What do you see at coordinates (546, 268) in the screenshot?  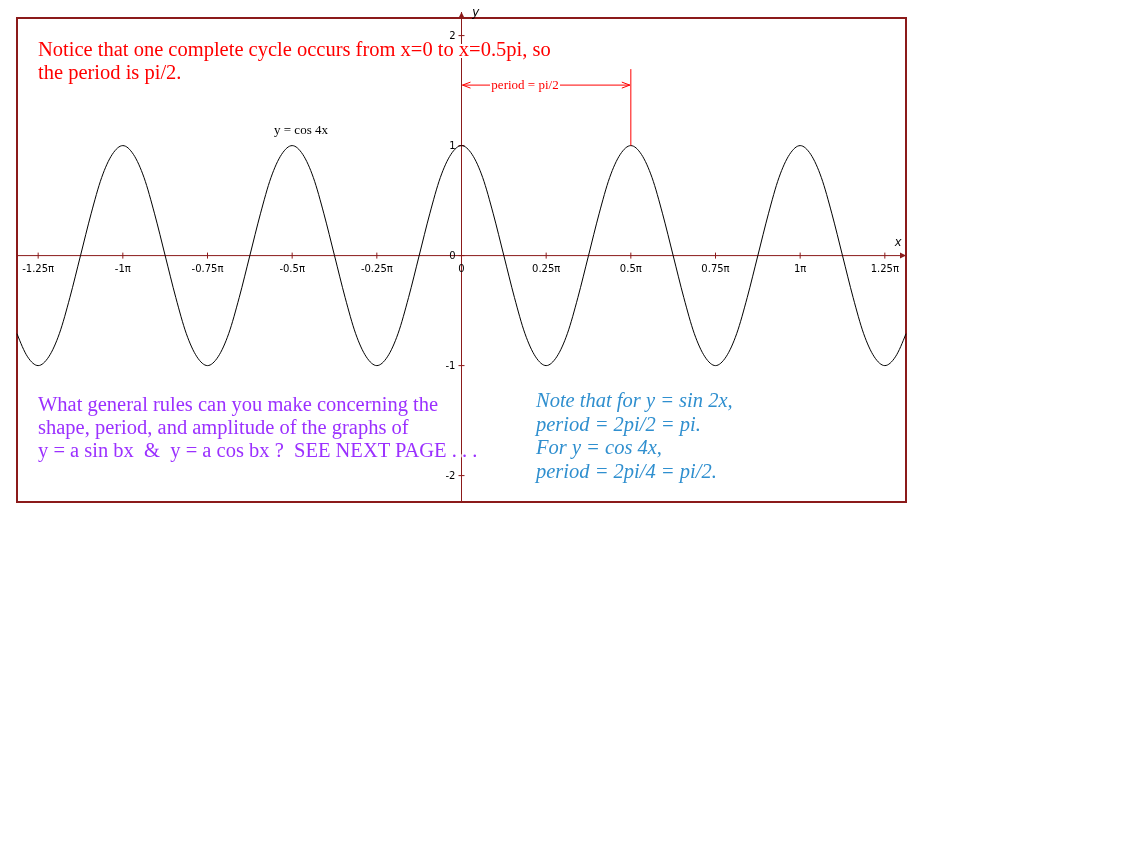 I see `x-tick-label: 0.25π` at bounding box center [546, 268].